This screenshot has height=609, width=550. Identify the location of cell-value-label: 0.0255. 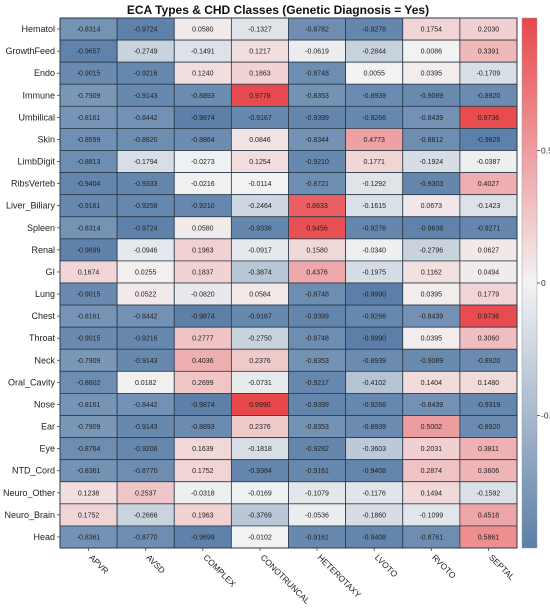
(146, 272).